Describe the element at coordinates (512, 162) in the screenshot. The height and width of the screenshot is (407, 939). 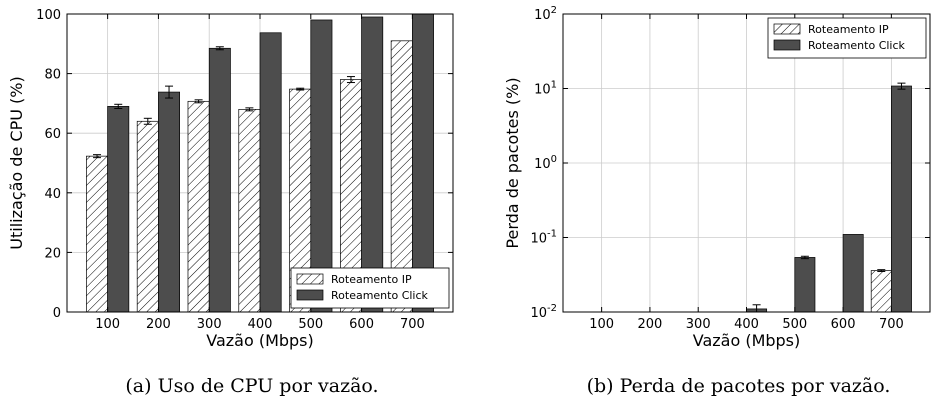
I see `y-axis-label: Perda de pacotes (%)` at that location.